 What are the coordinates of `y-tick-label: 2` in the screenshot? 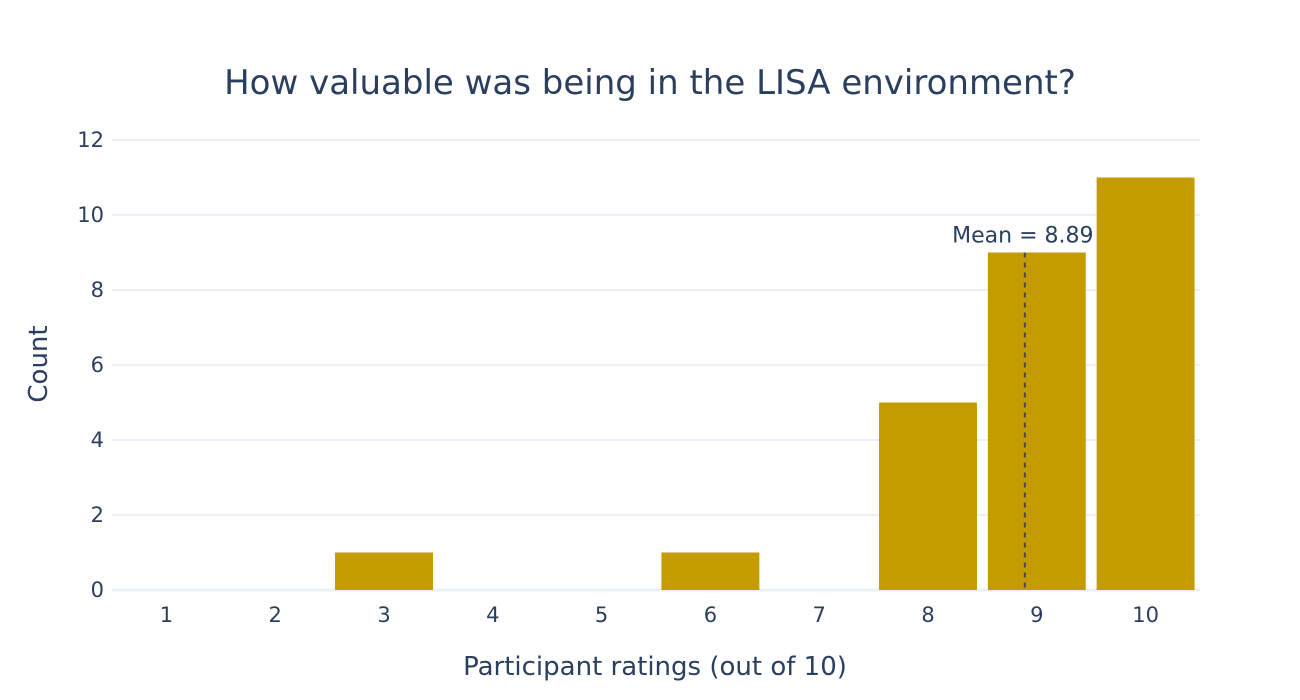 It's located at (97, 515).